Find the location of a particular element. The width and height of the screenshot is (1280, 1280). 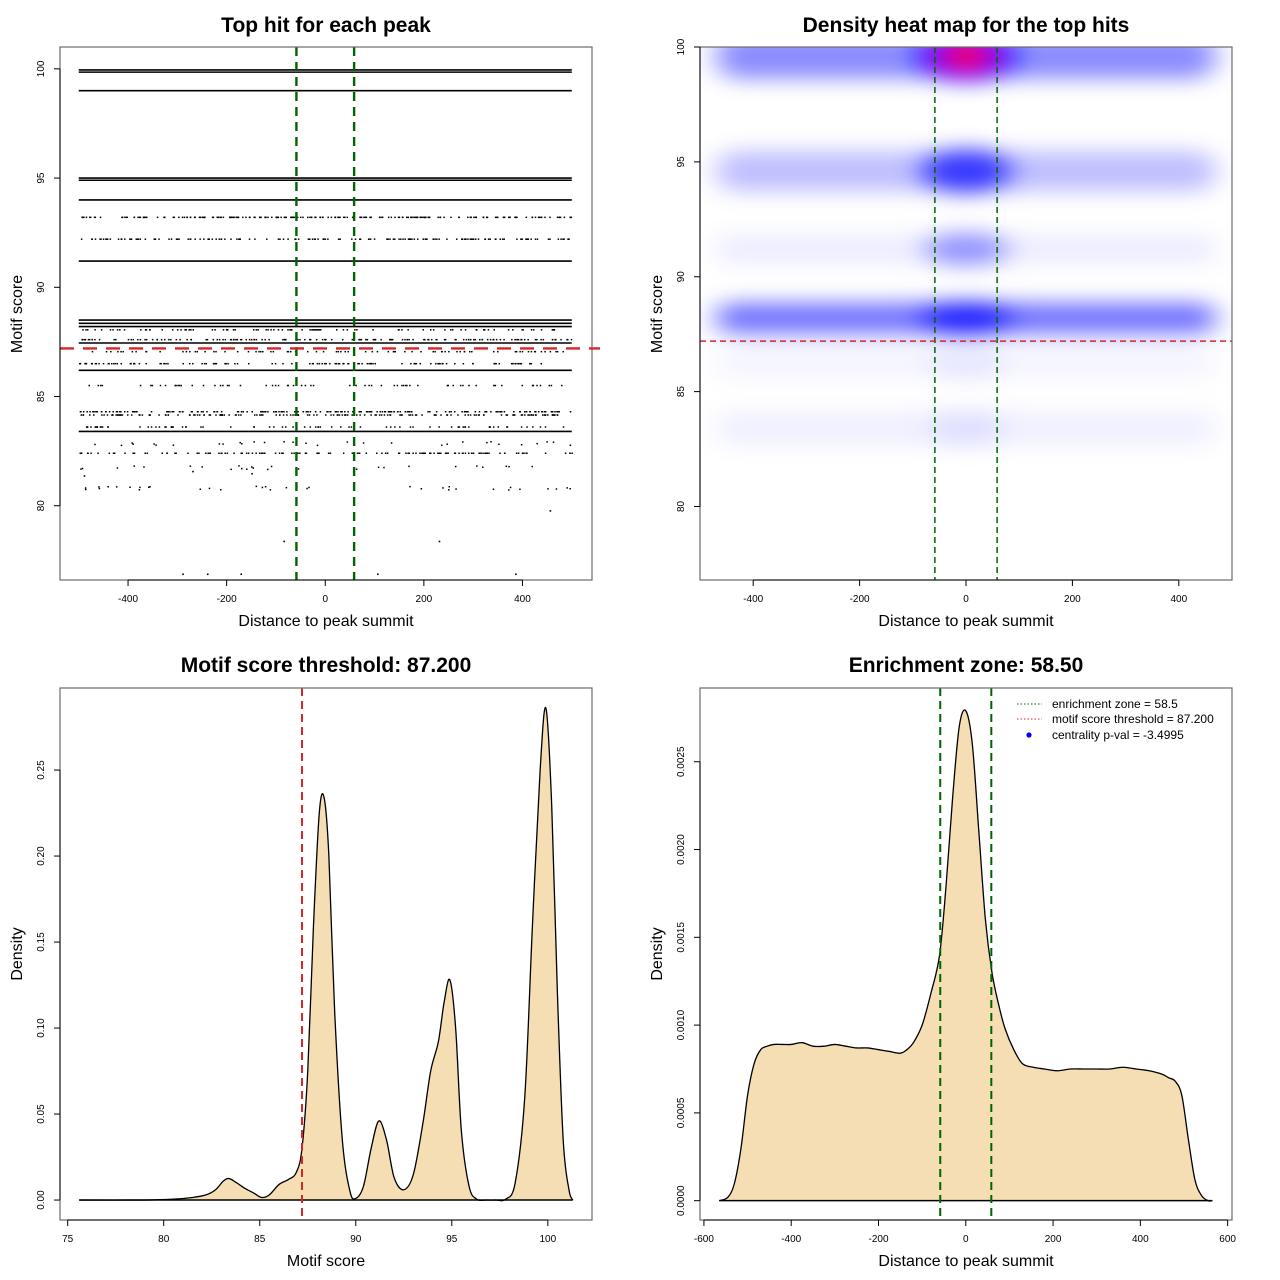

score-row-points is located at coordinates (327, 339).